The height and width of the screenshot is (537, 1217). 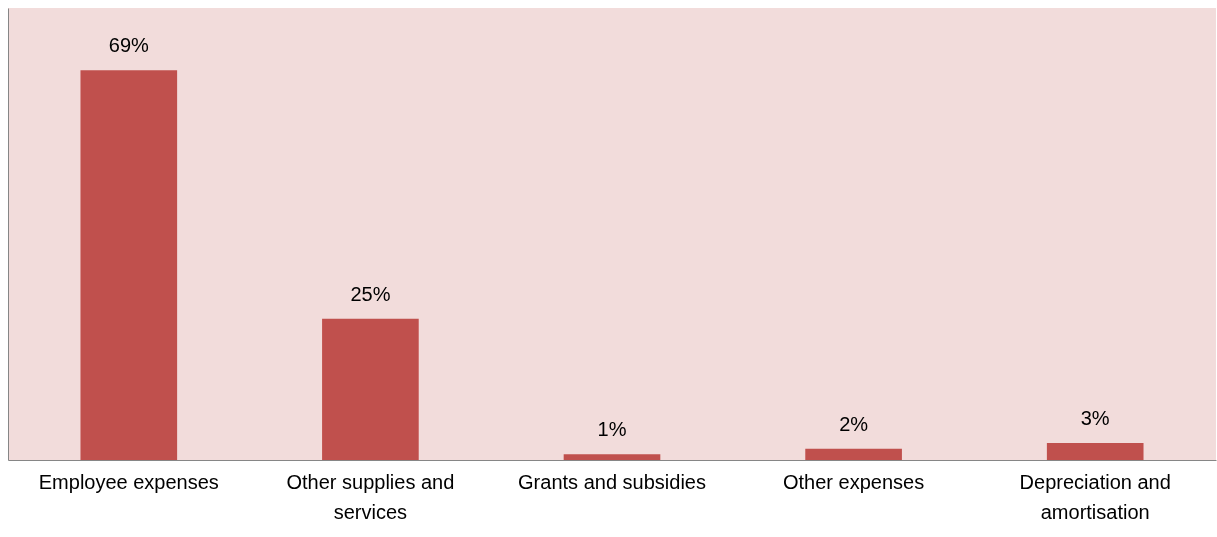 What do you see at coordinates (128, 481) in the screenshot?
I see `x-tick-label: Employee expenses` at bounding box center [128, 481].